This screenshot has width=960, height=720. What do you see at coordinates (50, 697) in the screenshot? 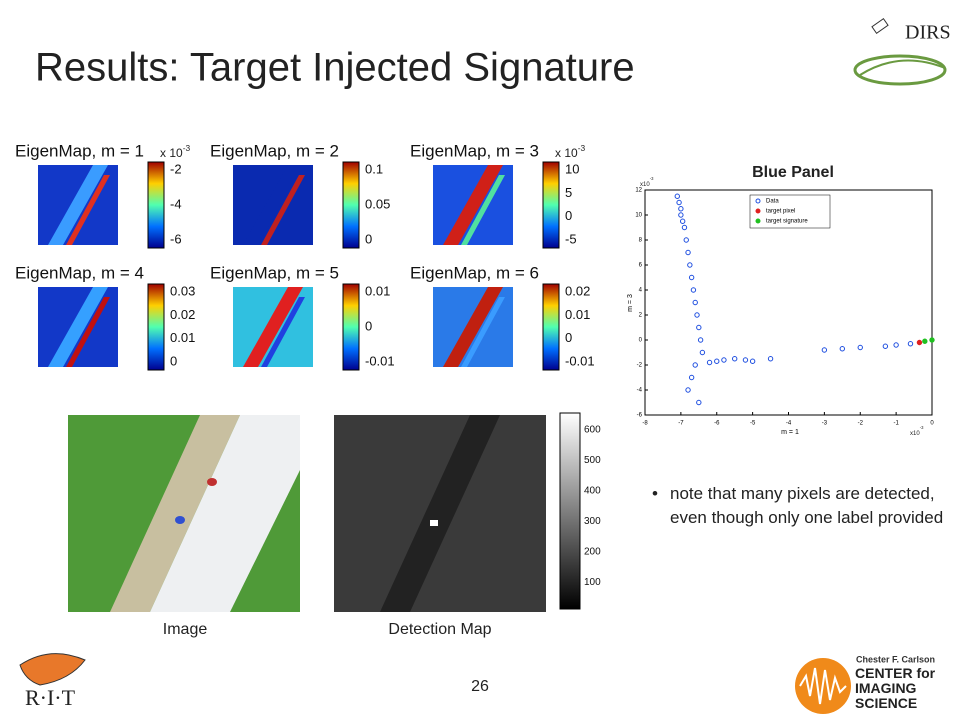
I see `rit-text: R·I·T` at bounding box center [50, 697].